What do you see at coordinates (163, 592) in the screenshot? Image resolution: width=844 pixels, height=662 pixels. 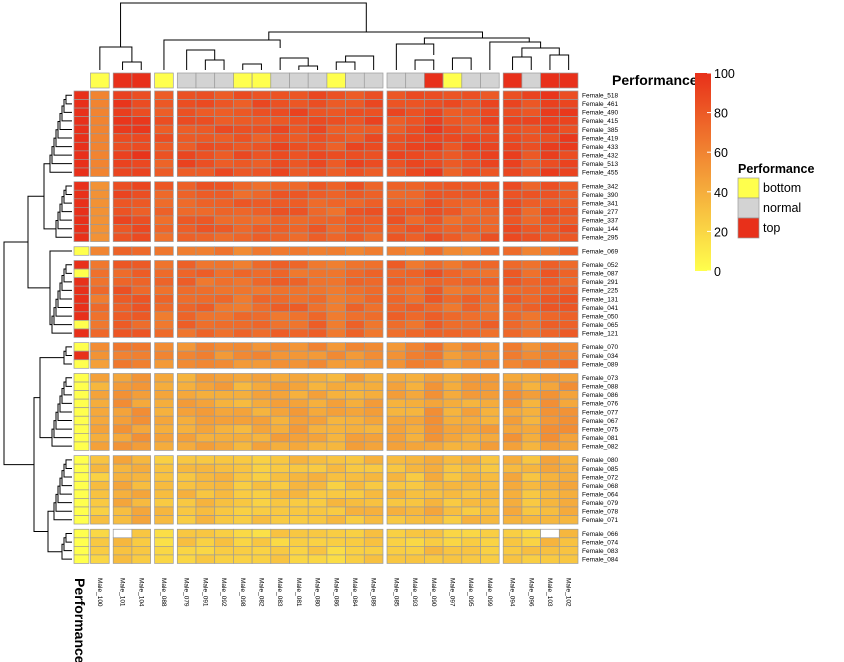 I see `column-label: Male_088` at bounding box center [163, 592].